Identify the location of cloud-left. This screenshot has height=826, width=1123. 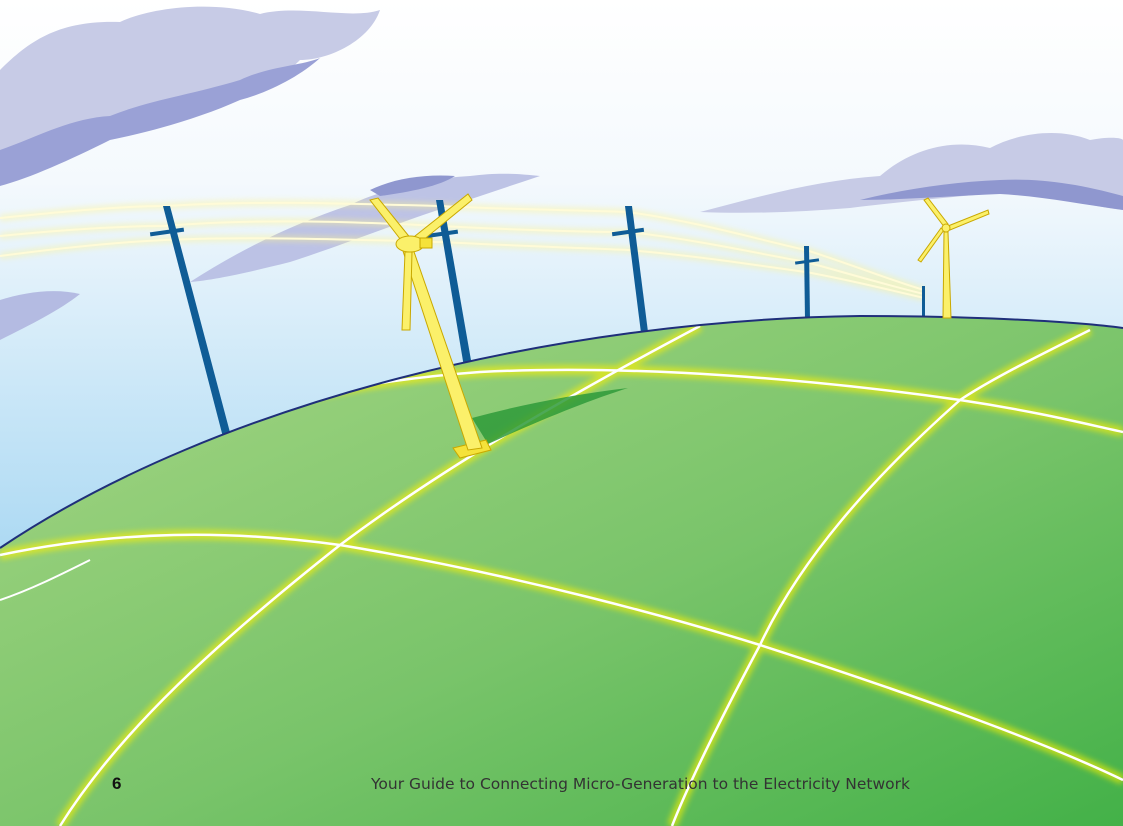
(190, 173).